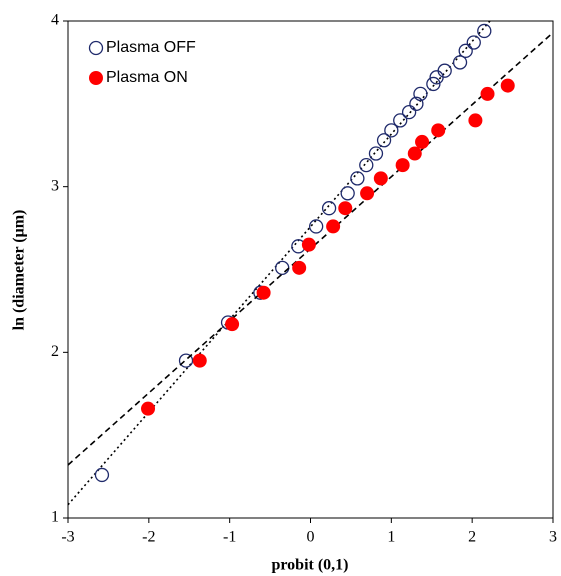 The image size is (561, 576). Describe the element at coordinates (391, 537) in the screenshot. I see `x-tick-label: 1` at that location.